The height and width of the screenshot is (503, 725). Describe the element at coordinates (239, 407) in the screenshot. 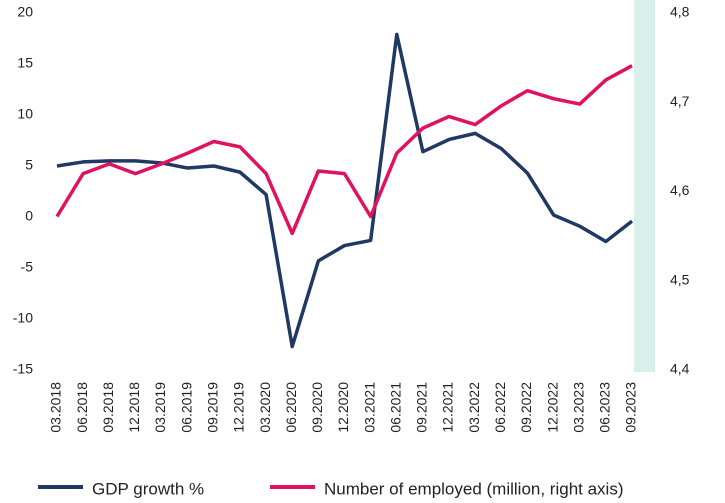

I see `x-tick-label: 12.2019` at that location.